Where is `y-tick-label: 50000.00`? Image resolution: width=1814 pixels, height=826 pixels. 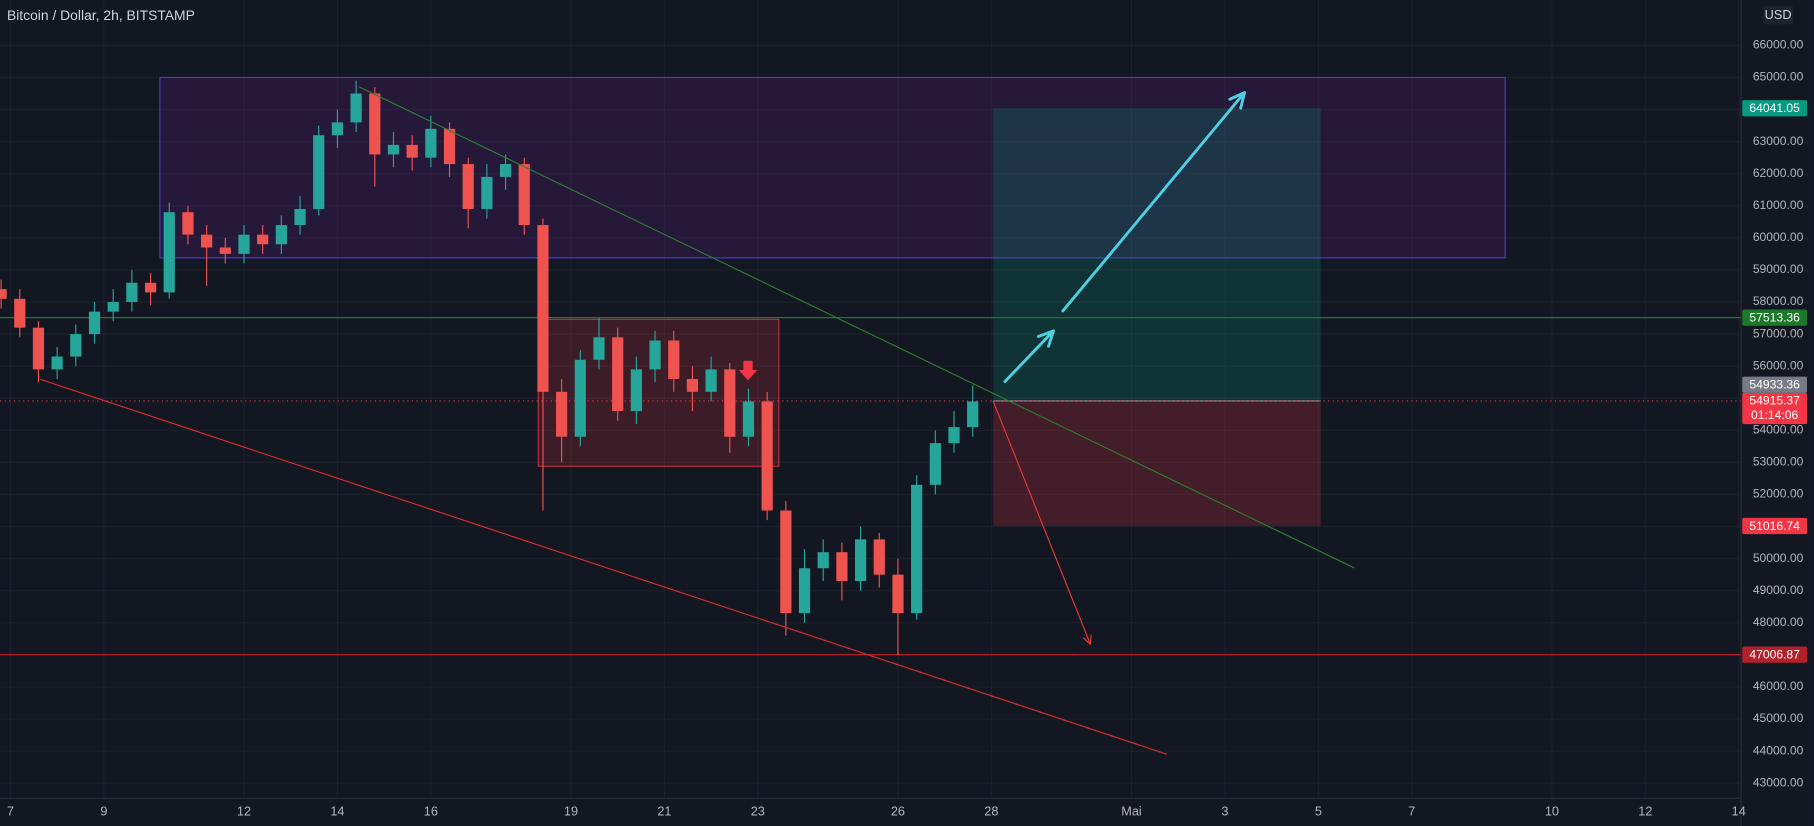 y-tick-label: 50000.00 is located at coordinates (1778, 558).